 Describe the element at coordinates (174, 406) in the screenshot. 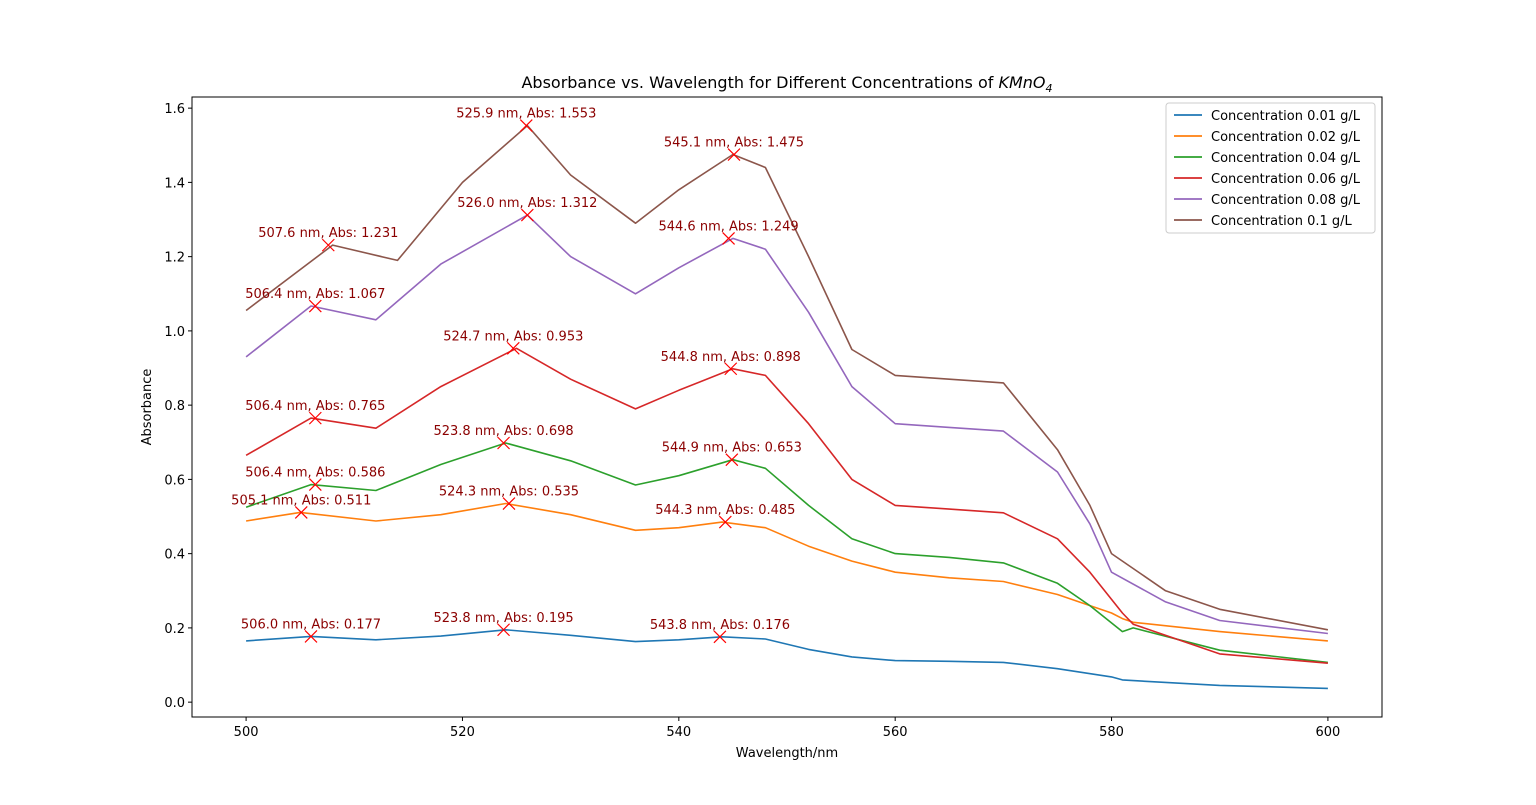

I see `y-tick-label-4: 0.8` at that location.